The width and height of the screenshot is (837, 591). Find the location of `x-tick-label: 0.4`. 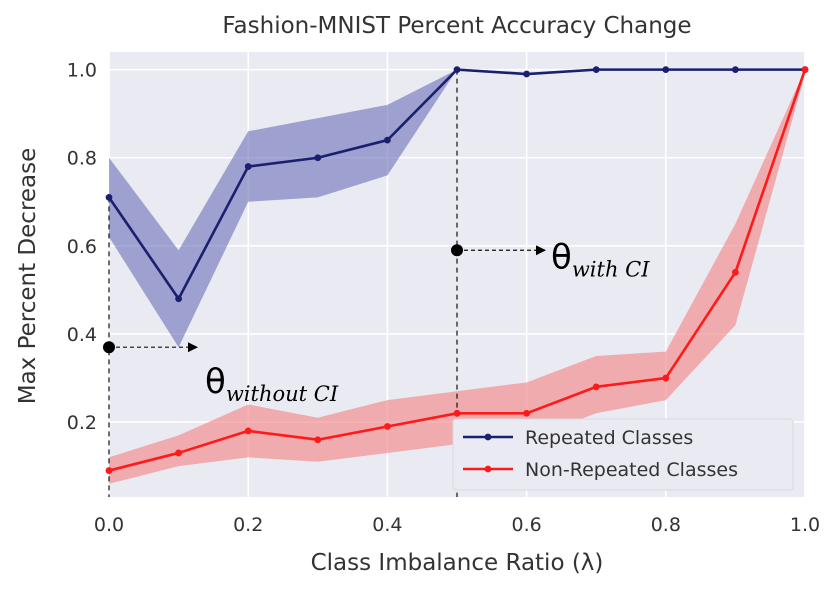

x-tick-label: 0.4 is located at coordinates (387, 525).